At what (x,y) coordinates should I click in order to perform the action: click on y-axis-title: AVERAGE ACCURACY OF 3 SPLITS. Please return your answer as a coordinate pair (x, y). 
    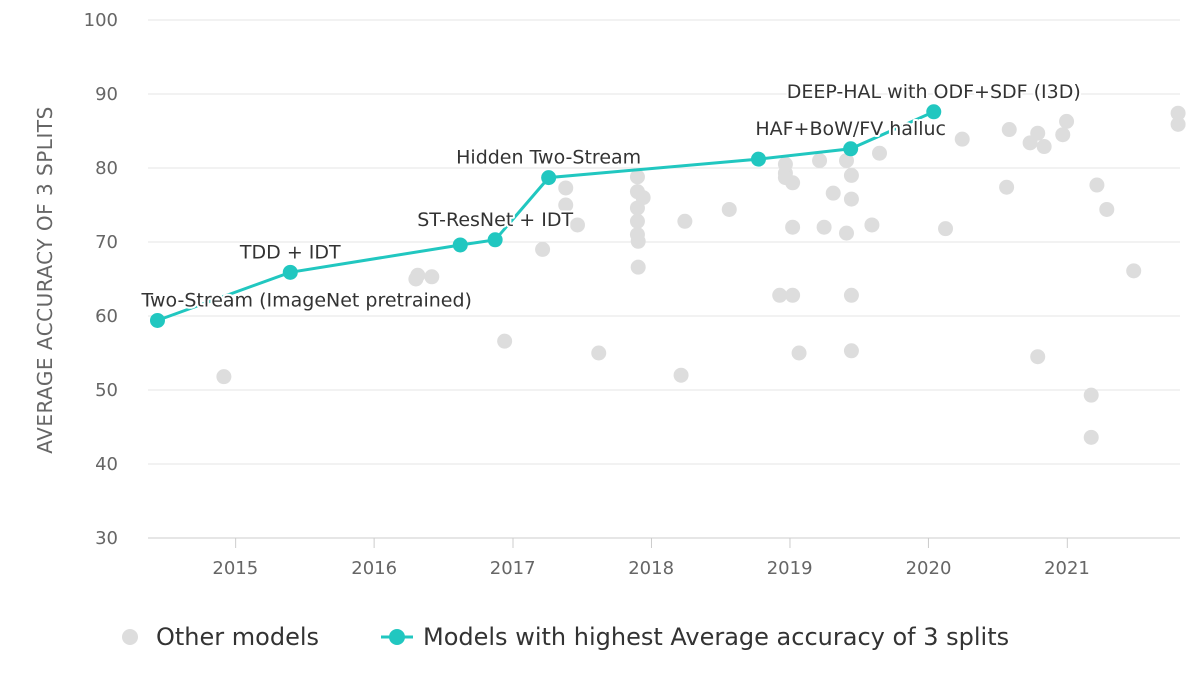
    Looking at the image, I should click on (45, 280).